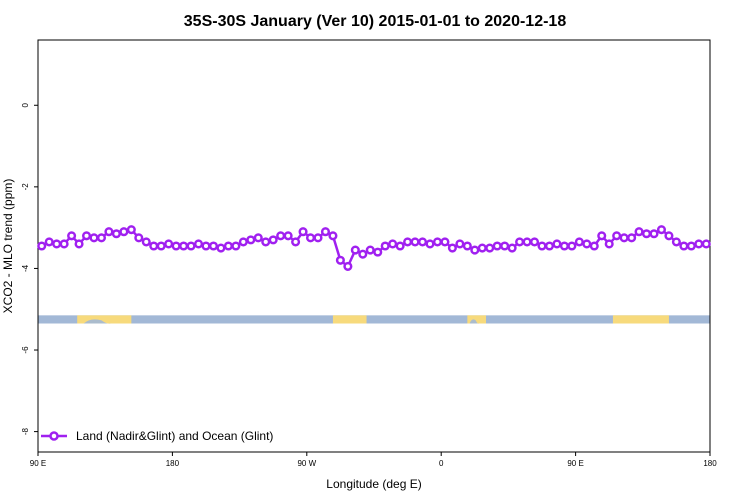 This screenshot has height=500, width=750. I want to click on y-tick-label: -6, so click(25, 350).